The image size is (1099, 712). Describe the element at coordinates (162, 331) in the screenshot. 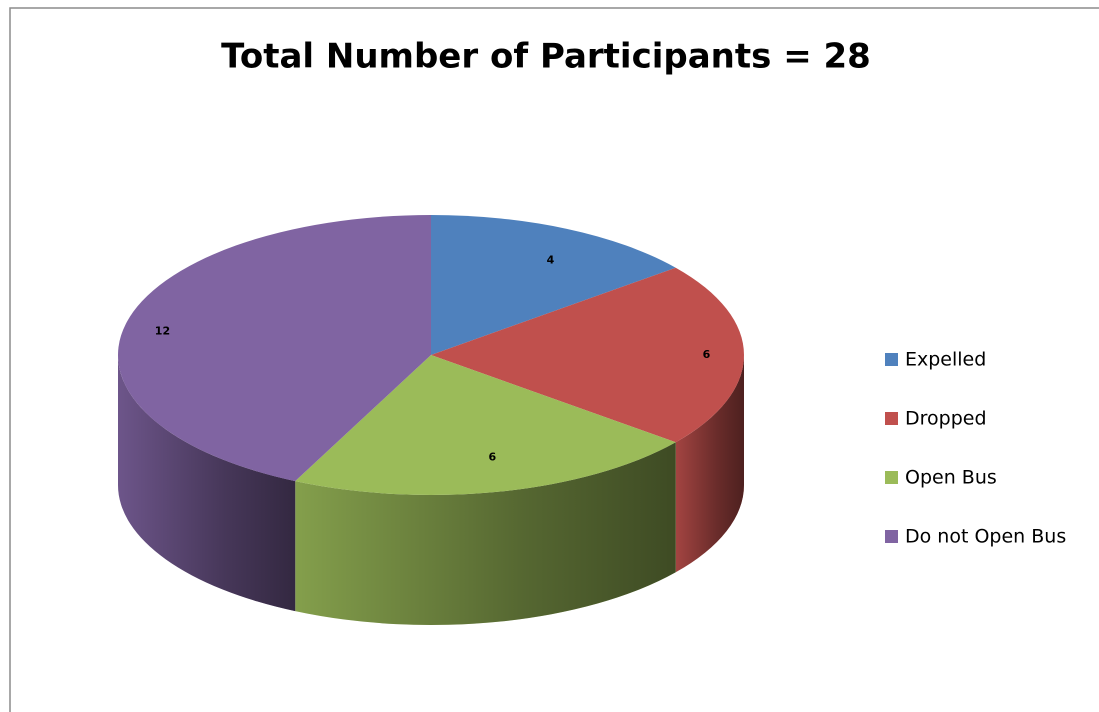

I see `data-label: 12` at that location.